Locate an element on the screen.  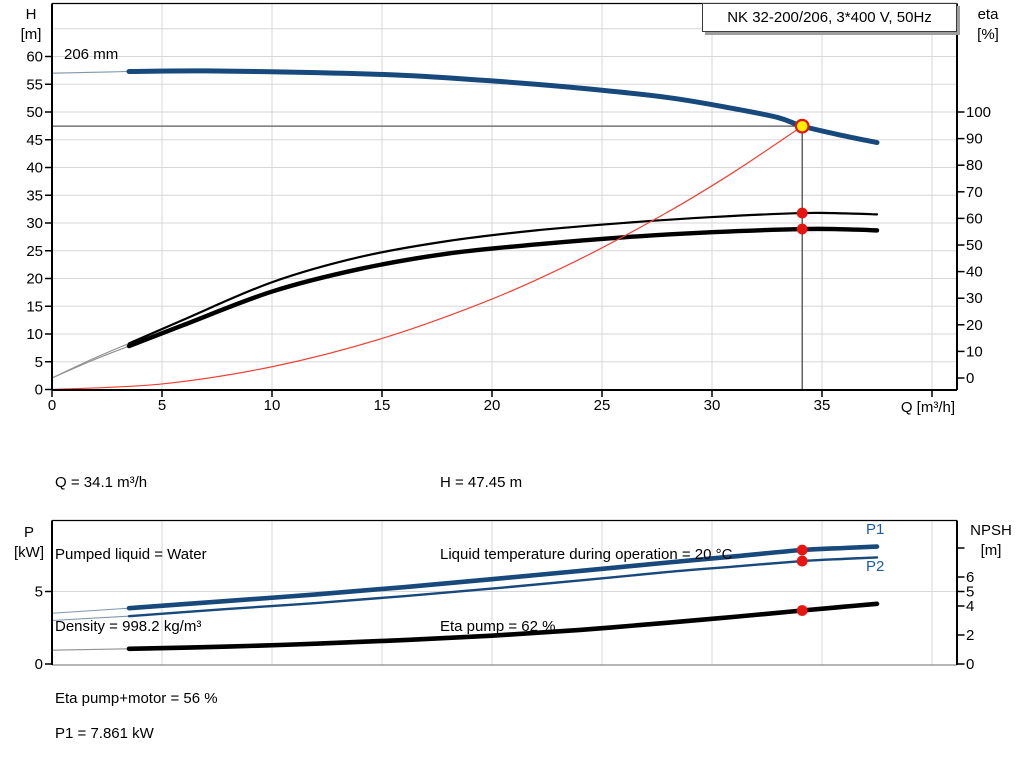
npsh-tick-label-5: 5 is located at coordinates (970, 592).